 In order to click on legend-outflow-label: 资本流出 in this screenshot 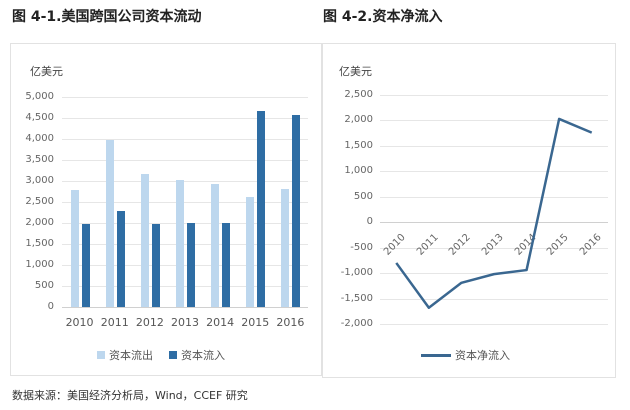, I will do `click(131, 355)`.